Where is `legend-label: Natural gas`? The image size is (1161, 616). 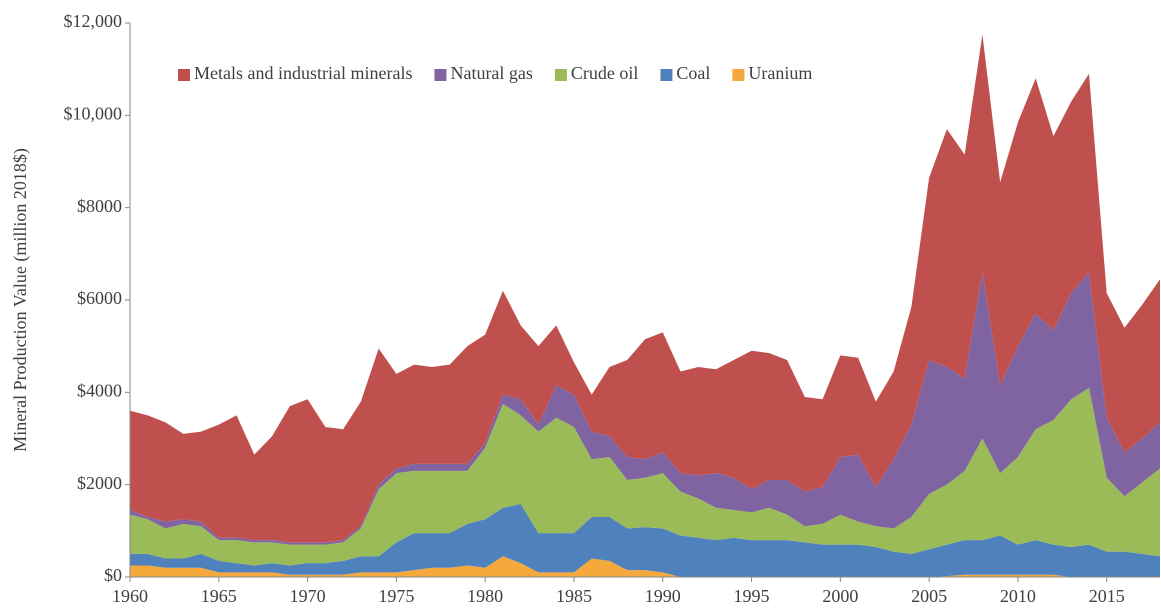 legend-label: Natural gas is located at coordinates (491, 73).